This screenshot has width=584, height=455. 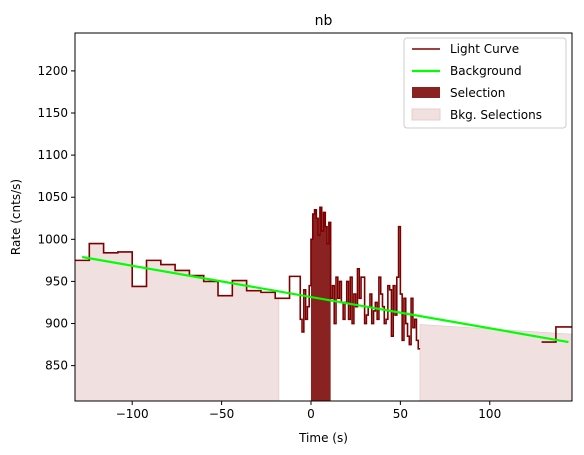 I want to click on legend-box, so click(x=485, y=83).